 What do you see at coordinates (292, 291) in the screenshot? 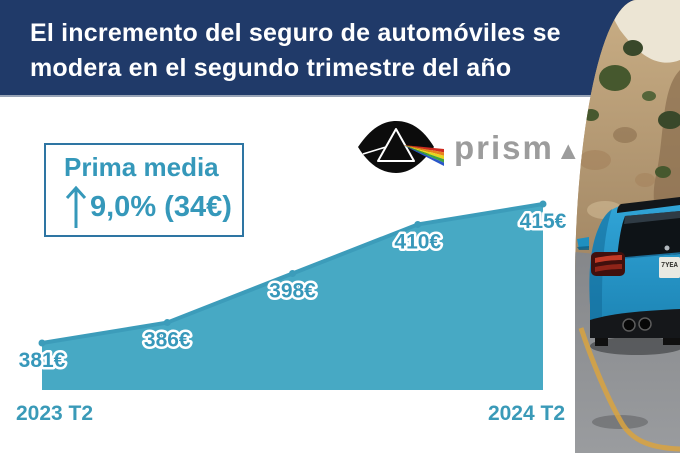
I see `chart-value-label: 398€` at bounding box center [292, 291].